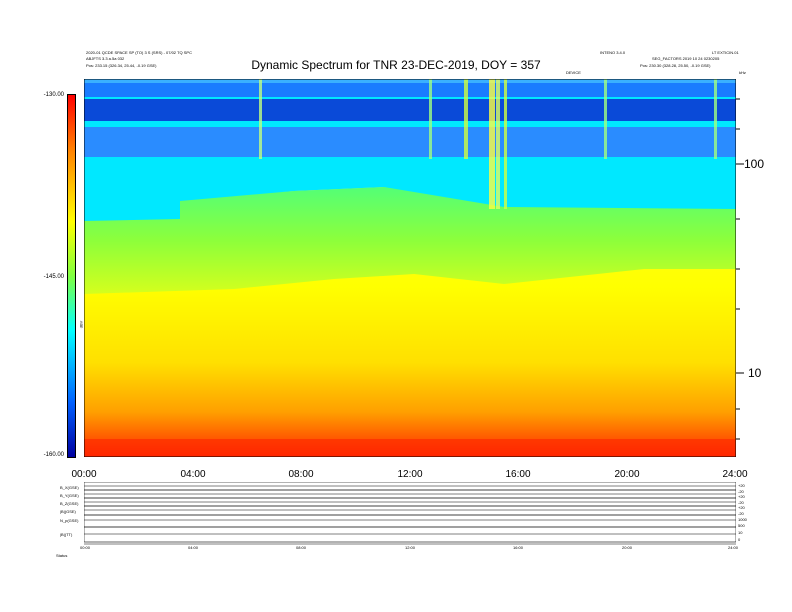 The height and width of the screenshot is (612, 792). What do you see at coordinates (69, 487) in the screenshot?
I see `panel-label-0: B_X(GSE)` at bounding box center [69, 487].